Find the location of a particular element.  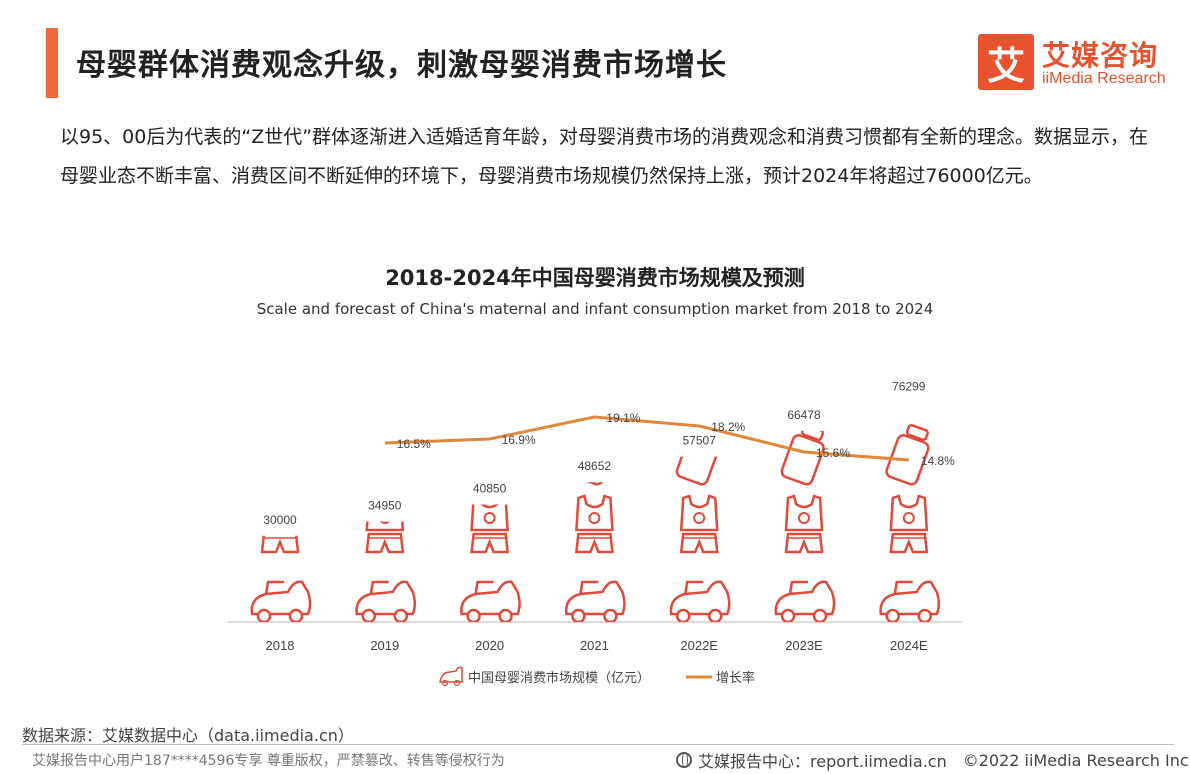

x-tick-label: 2018 is located at coordinates (280, 645).